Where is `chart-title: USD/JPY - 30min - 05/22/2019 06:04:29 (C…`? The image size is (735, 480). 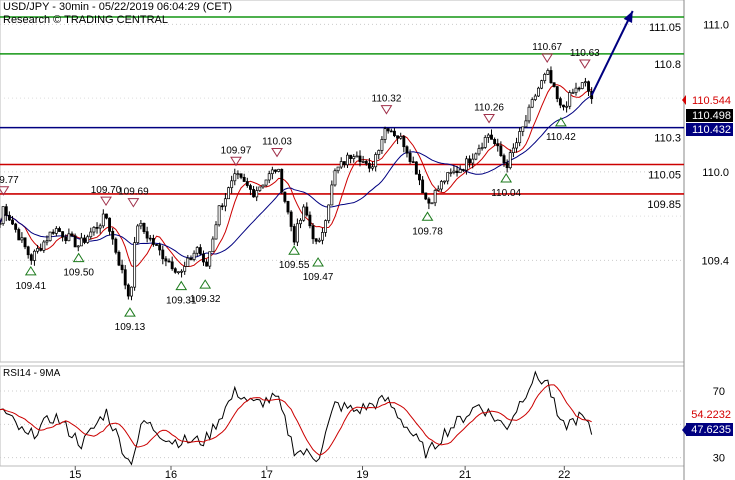 chart-title: USD/JPY - 30min - 05/22/2019 06:04:29 (C… is located at coordinates (118, 7).